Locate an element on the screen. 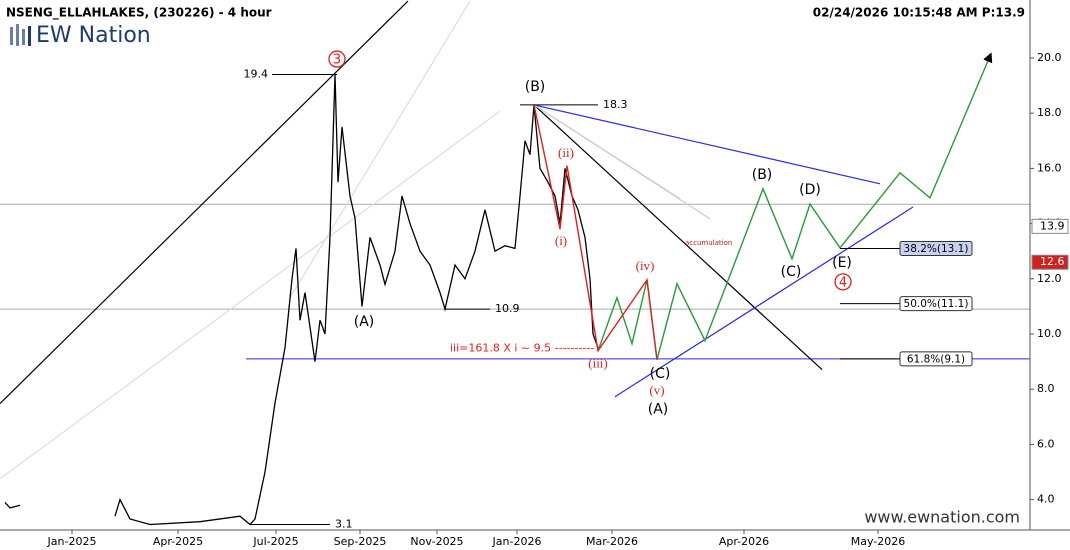 Image resolution: width=1070 pixels, height=550 pixels. x-tick-label: May-2026 is located at coordinates (878, 541).